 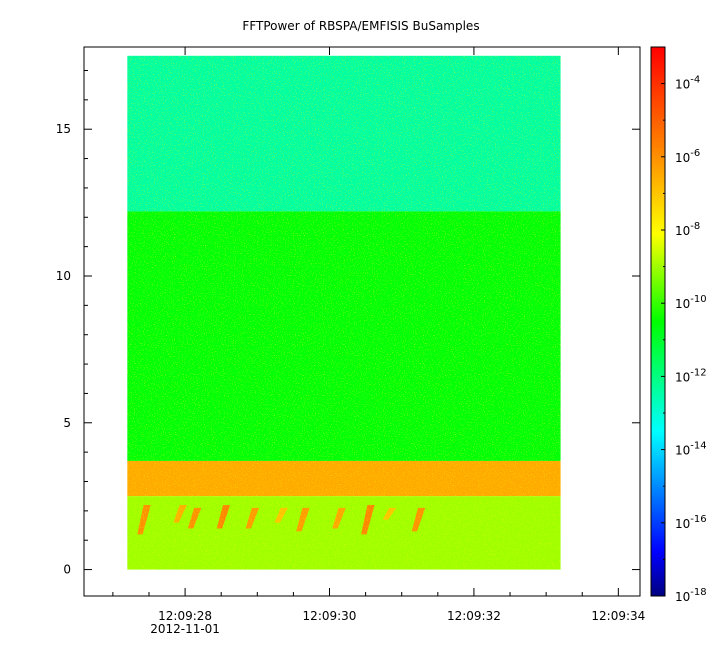 What do you see at coordinates (684, 325) in the screenshot?
I see `colorbar-axis: 10⁻⁴ 10⁻⁶ 10⁻⁸ 10⁻¹⁰ 10⁻¹² 10⁻¹⁴ 10⁻¹⁶ 10⁻¹⁸` at bounding box center [684, 325].